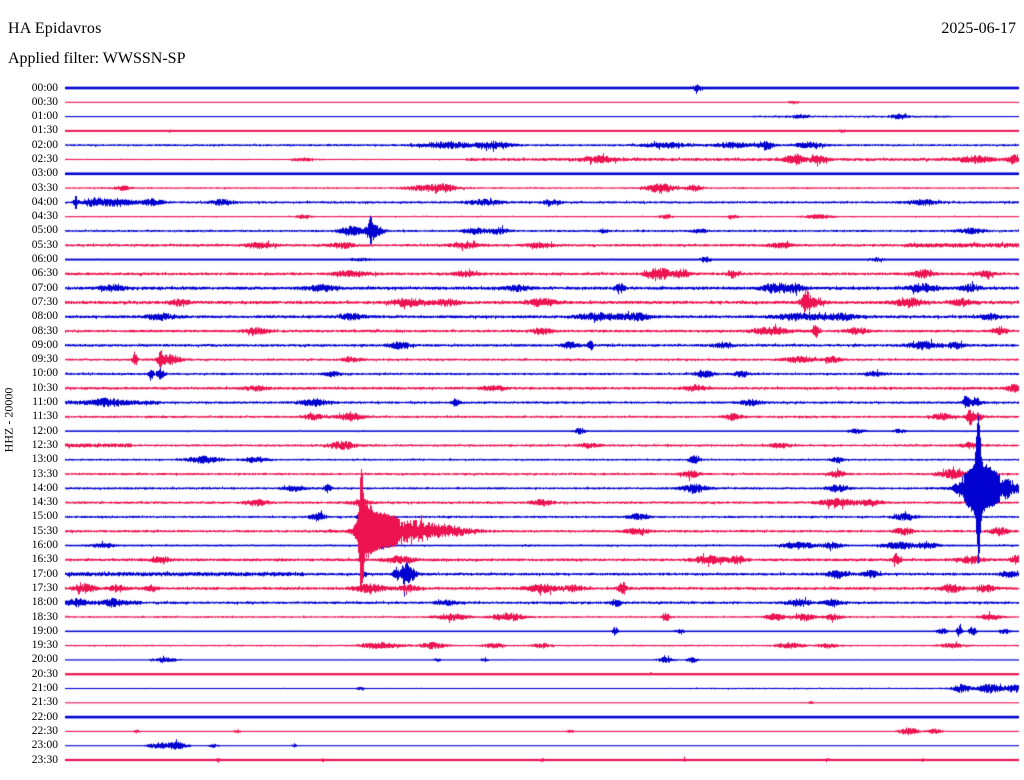  I want to click on row-time-label: 23:00, so click(44, 745).